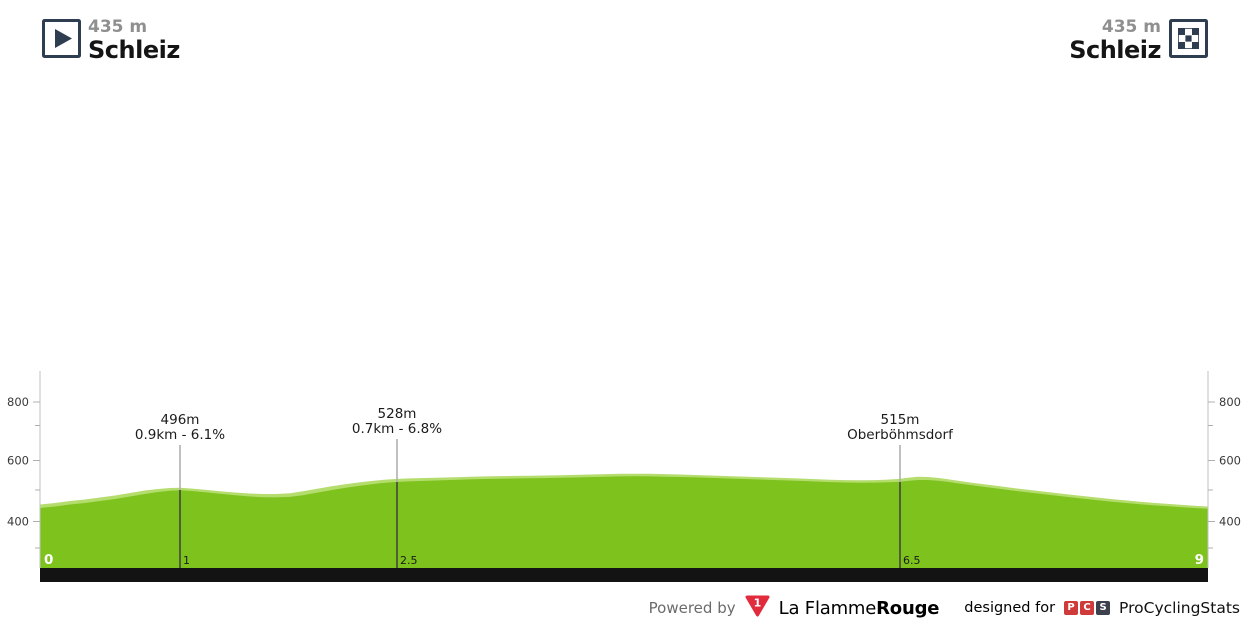 Image resolution: width=1250 pixels, height=625 pixels. I want to click on designed-for-label: designed for, so click(1010, 608).